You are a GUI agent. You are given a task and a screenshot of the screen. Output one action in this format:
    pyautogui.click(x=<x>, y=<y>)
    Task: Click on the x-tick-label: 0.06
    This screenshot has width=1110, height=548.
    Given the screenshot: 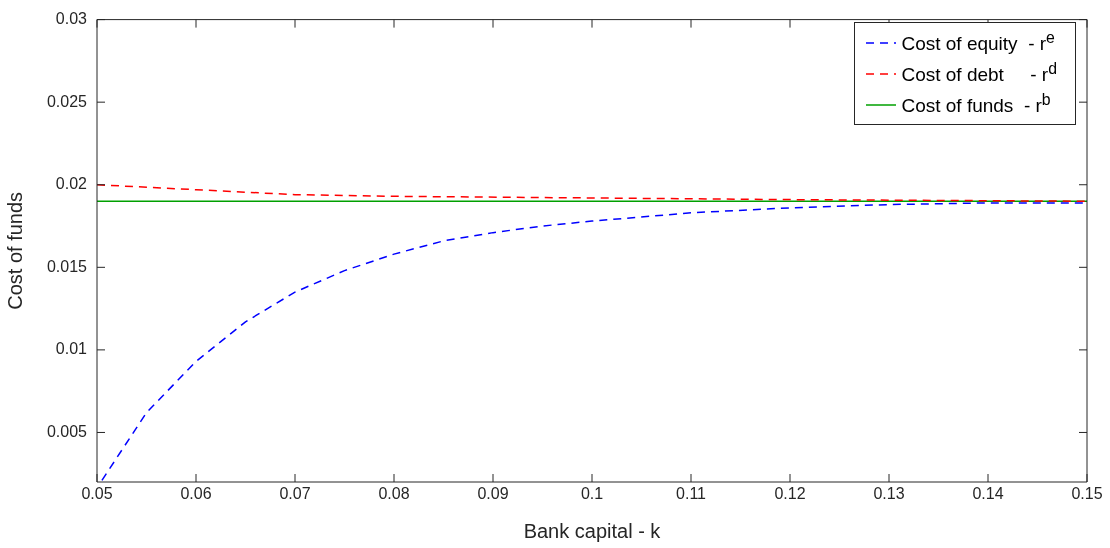 What is the action you would take?
    pyautogui.click(x=196, y=494)
    